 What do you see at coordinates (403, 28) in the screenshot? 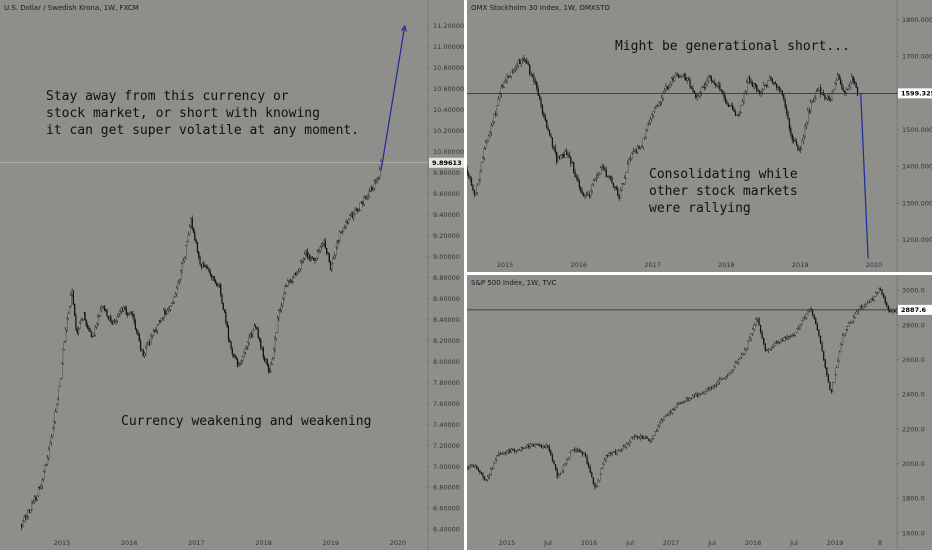
I see `projection-arrowhead` at bounding box center [403, 28].